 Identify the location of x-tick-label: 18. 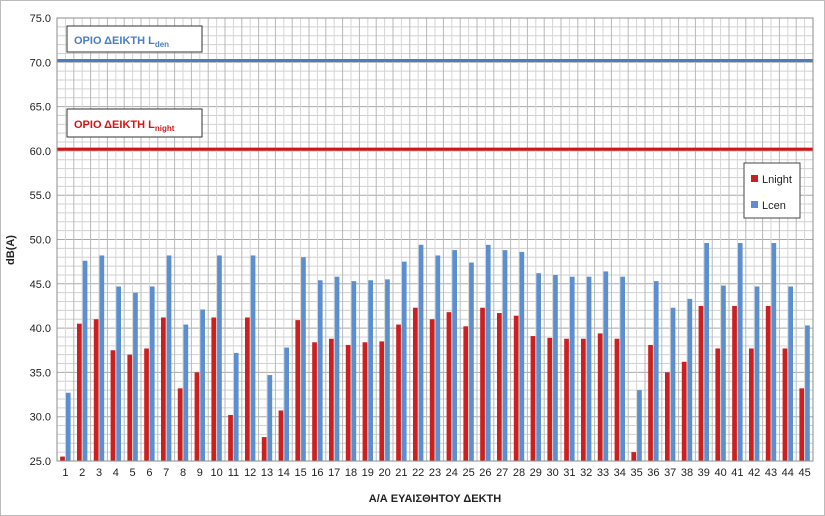
(351, 473).